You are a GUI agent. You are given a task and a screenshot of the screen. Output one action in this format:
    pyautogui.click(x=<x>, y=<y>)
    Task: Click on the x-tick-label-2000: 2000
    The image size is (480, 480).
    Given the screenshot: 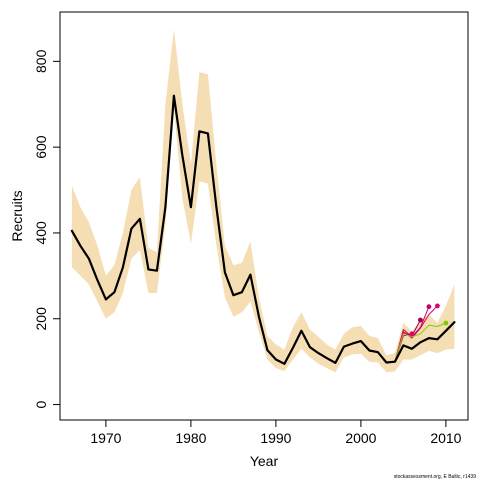 What is the action you would take?
    pyautogui.click(x=360, y=438)
    